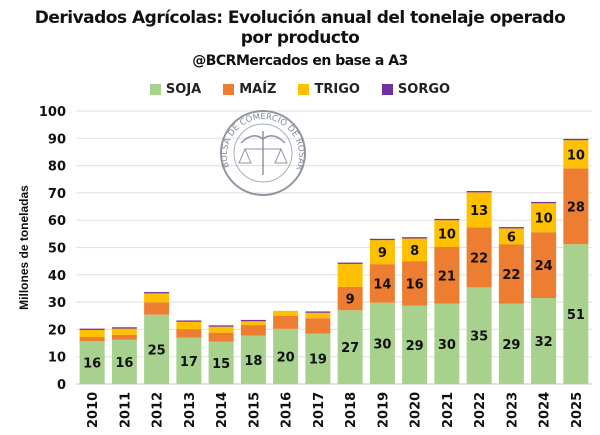  I want to click on data-label: 20, so click(286, 357).